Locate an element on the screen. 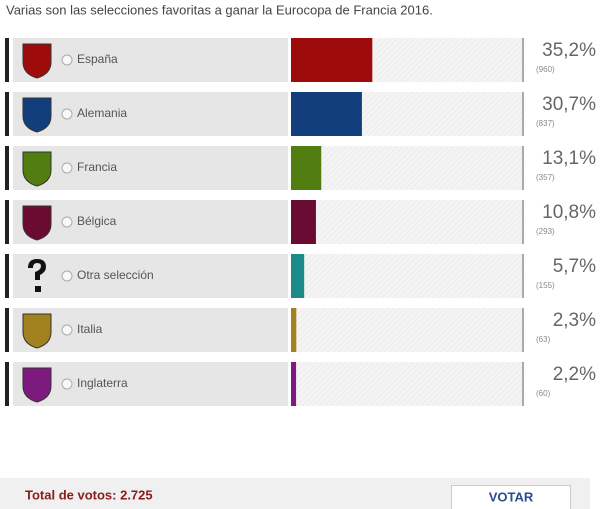  vote-count: (60) is located at coordinates (543, 393).